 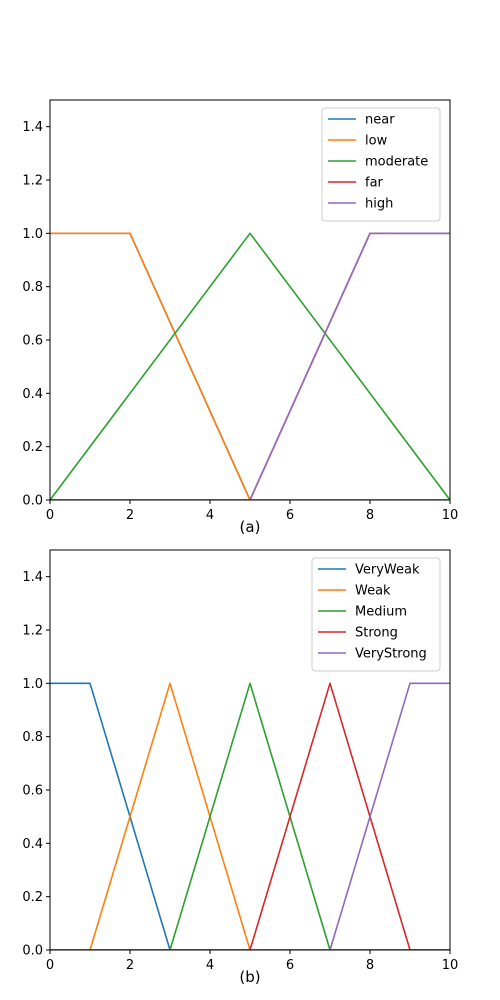 I want to click on legend-label-high: high, so click(x=379, y=204).